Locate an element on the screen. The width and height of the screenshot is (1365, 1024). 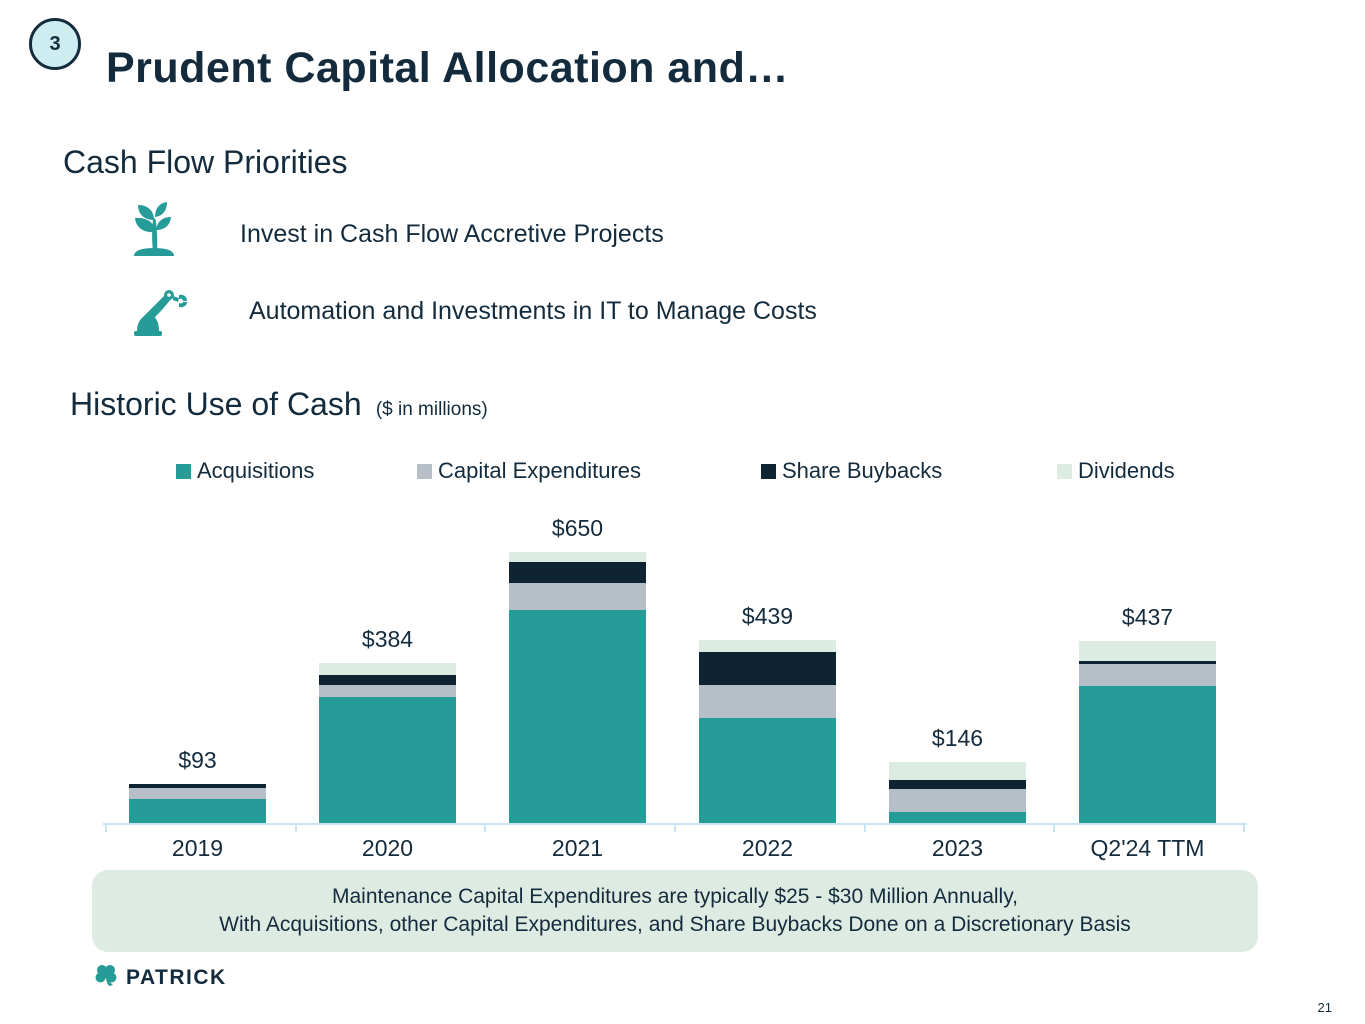
legend-item-acquisitions: Acquisitions is located at coordinates (245, 471).